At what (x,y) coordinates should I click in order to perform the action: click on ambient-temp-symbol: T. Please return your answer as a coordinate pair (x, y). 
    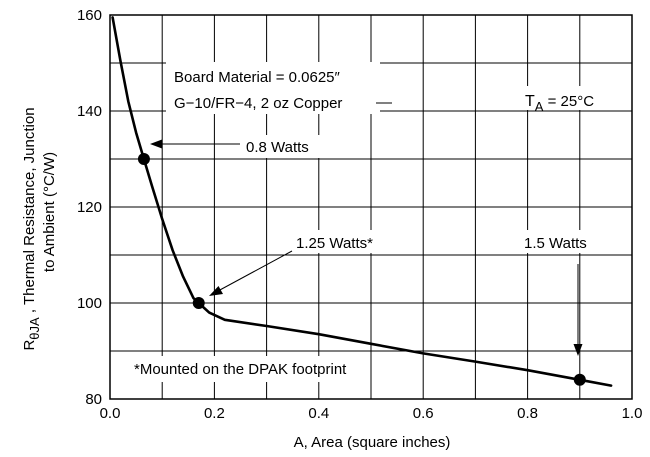
    Looking at the image, I should click on (530, 101).